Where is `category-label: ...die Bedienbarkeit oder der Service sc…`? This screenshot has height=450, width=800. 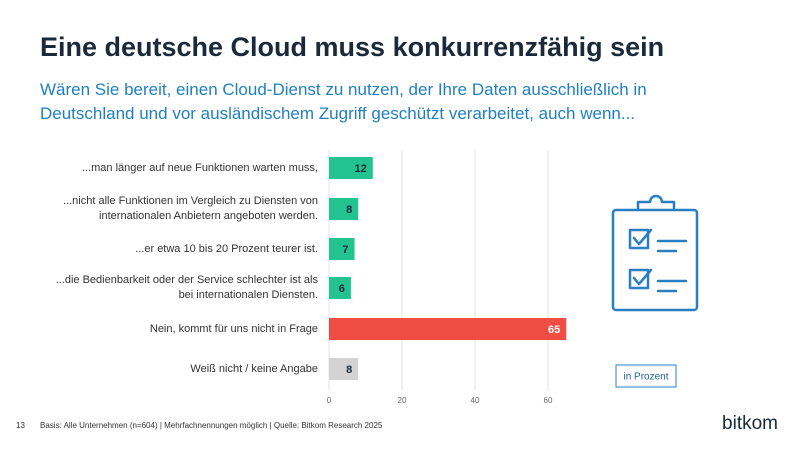
category-label: ...die Bedienbarkeit oder der Service sc… is located at coordinates (186, 287).